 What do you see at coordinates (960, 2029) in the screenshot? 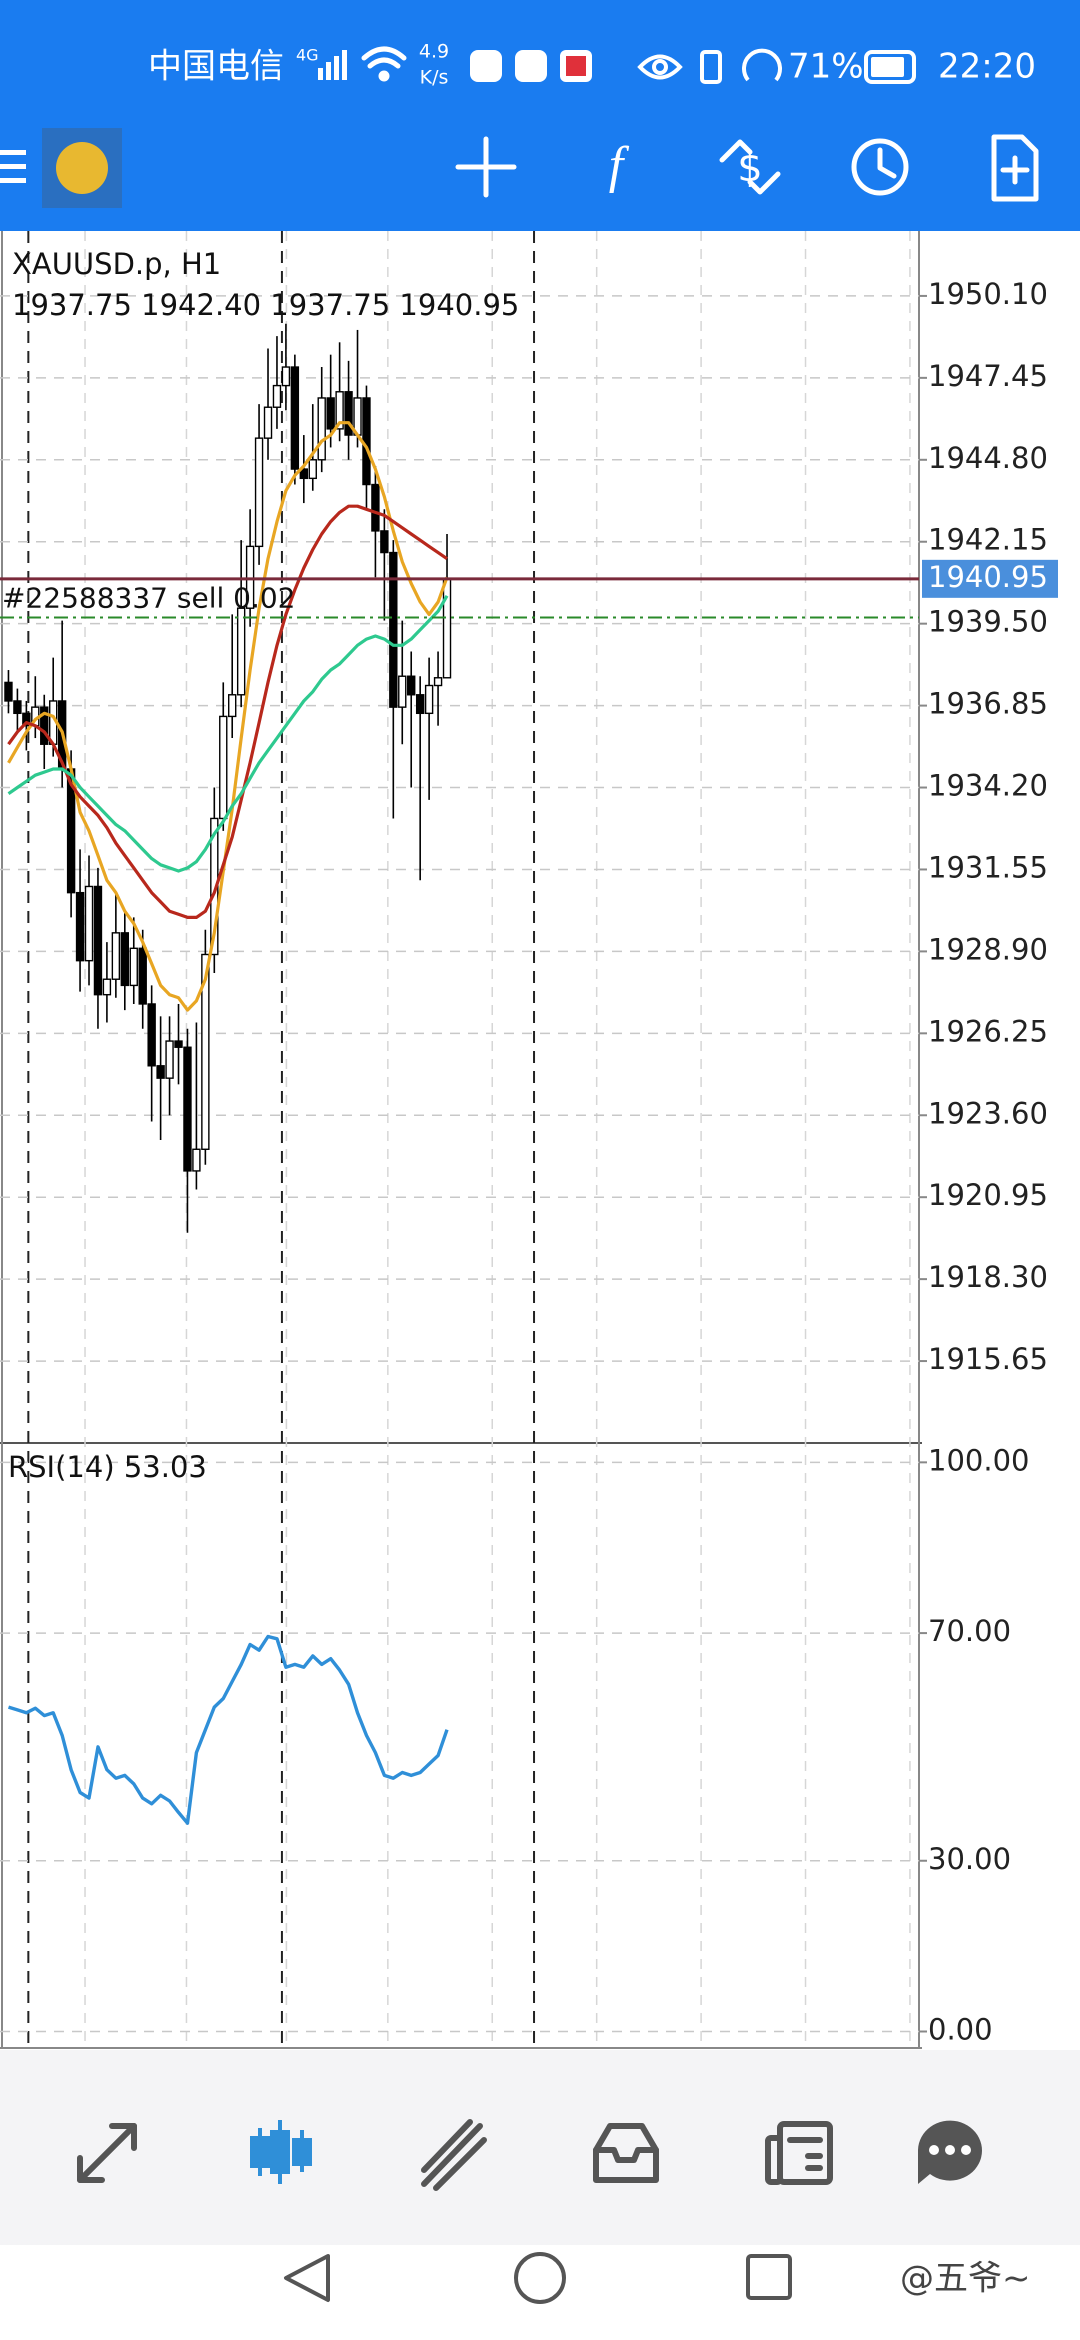
I see `y-tick-label: 0.00` at bounding box center [960, 2029].